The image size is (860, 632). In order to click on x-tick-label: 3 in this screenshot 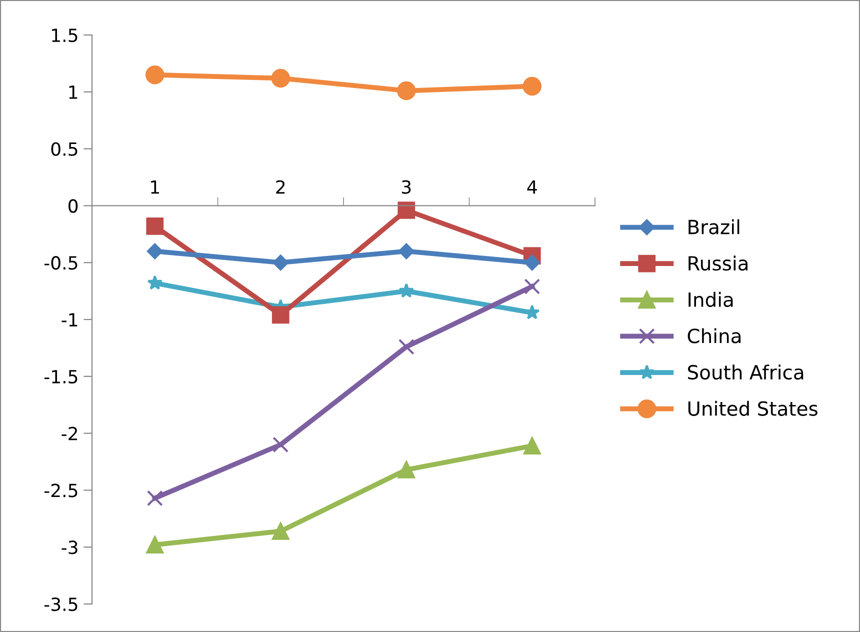, I will do `click(406, 187)`.